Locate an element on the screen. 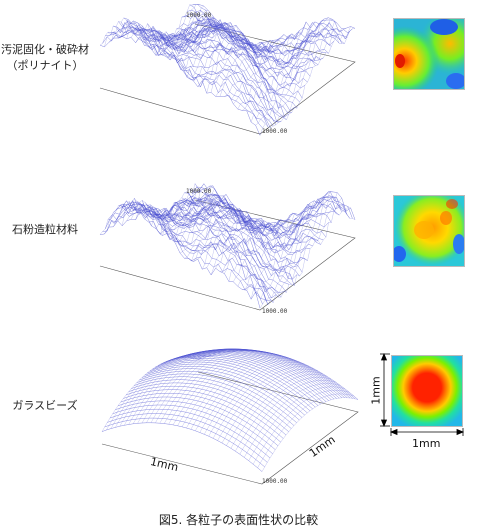  heatmap-dimension-lines is located at coordinates (422, 394).